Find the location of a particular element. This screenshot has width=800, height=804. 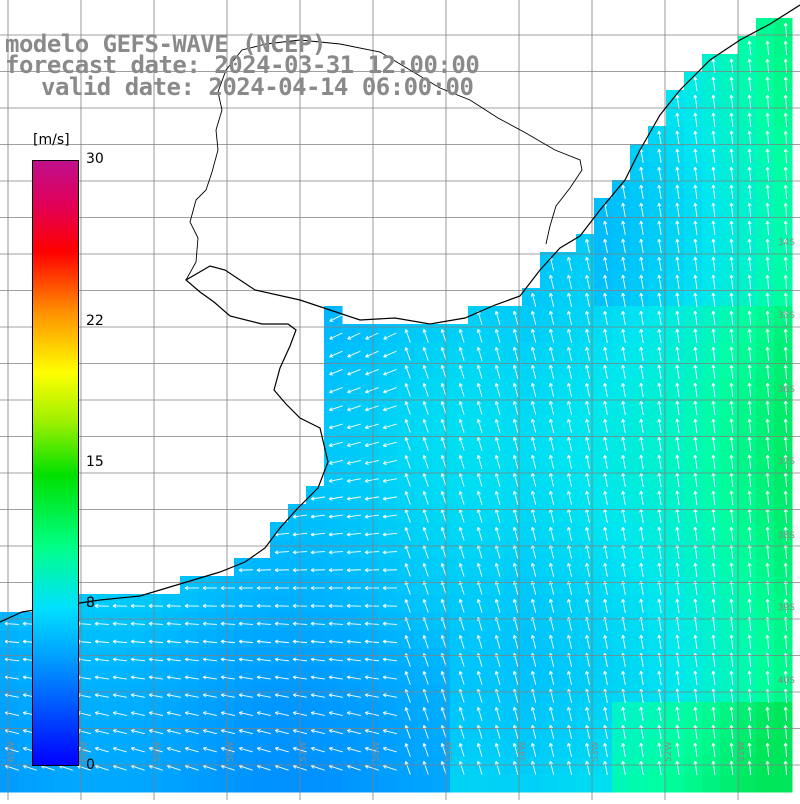

lon-label: 53W is located at coordinates (596, 752).